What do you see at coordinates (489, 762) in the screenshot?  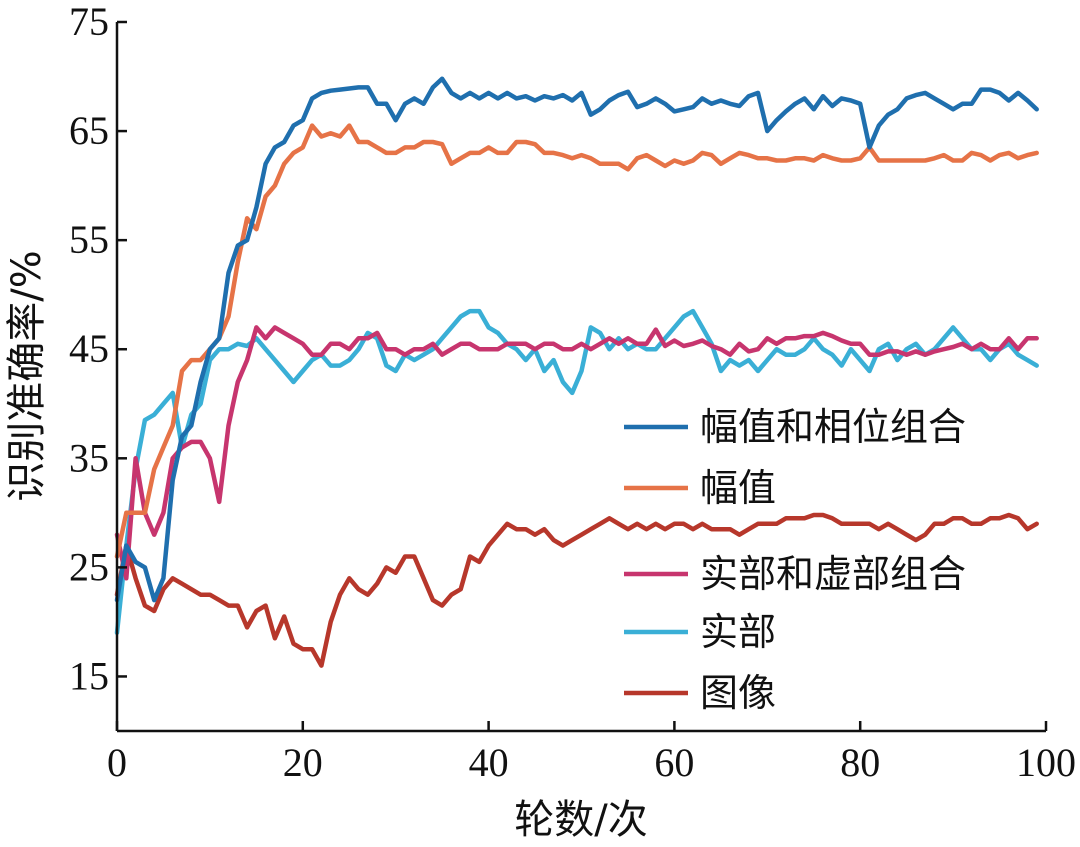 I see `x-tick-label: 40` at bounding box center [489, 762].